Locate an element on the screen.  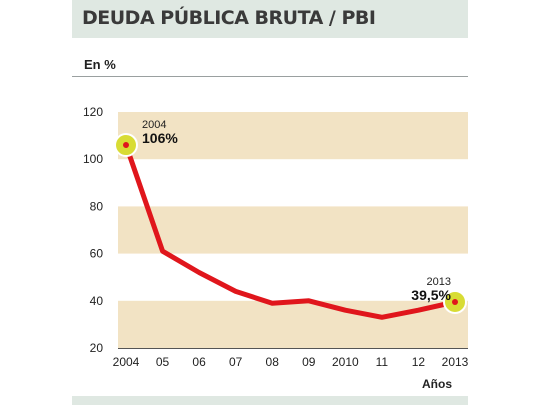
annotation-value: 106% is located at coordinates (160, 138).